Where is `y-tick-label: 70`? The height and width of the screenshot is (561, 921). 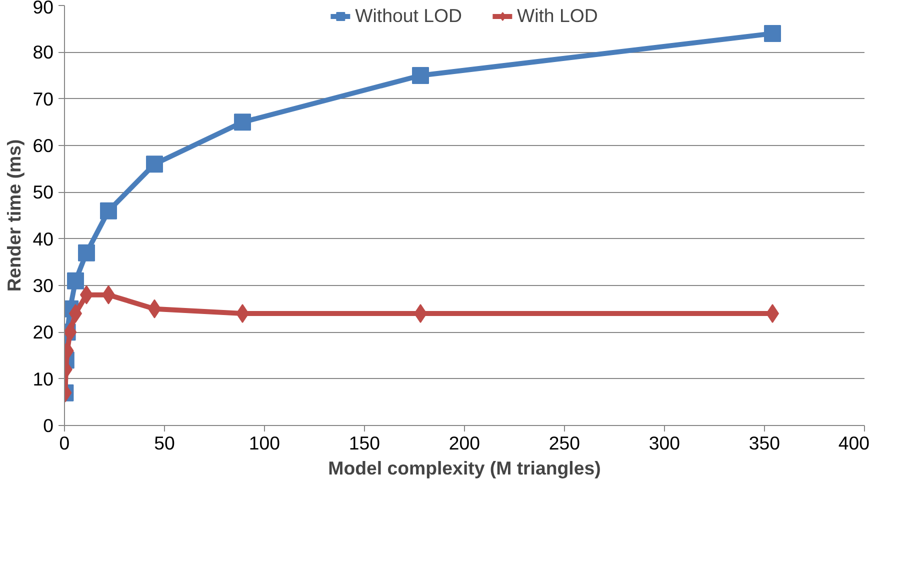
y-tick-label: 70 is located at coordinates (43, 99).